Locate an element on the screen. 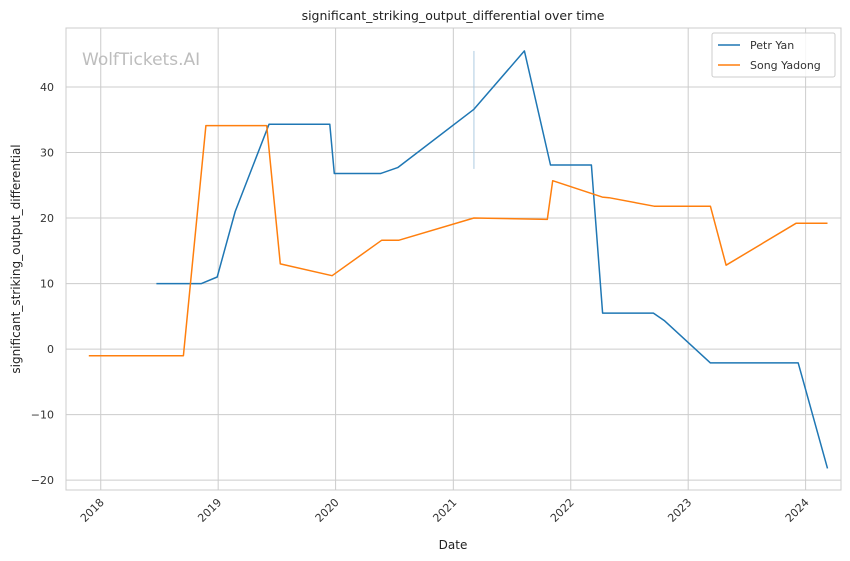 The image size is (850, 561). legend-box is located at coordinates (773, 55).